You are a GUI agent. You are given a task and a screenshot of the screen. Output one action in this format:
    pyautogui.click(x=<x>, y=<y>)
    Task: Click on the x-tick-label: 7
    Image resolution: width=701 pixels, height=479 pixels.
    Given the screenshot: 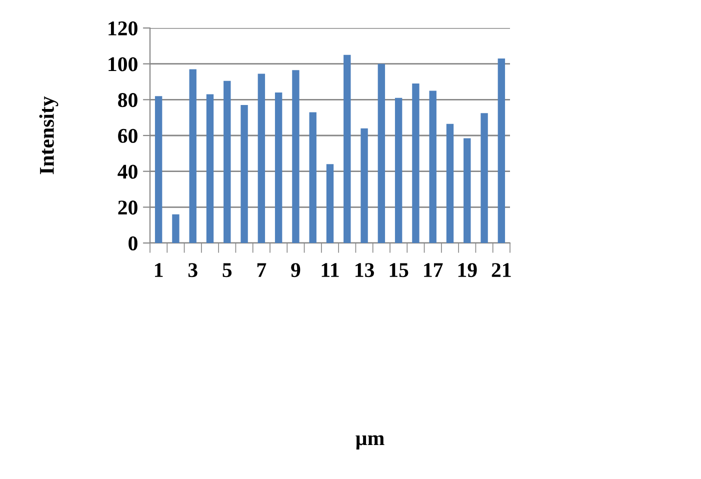 What is the action you would take?
    pyautogui.click(x=261, y=270)
    